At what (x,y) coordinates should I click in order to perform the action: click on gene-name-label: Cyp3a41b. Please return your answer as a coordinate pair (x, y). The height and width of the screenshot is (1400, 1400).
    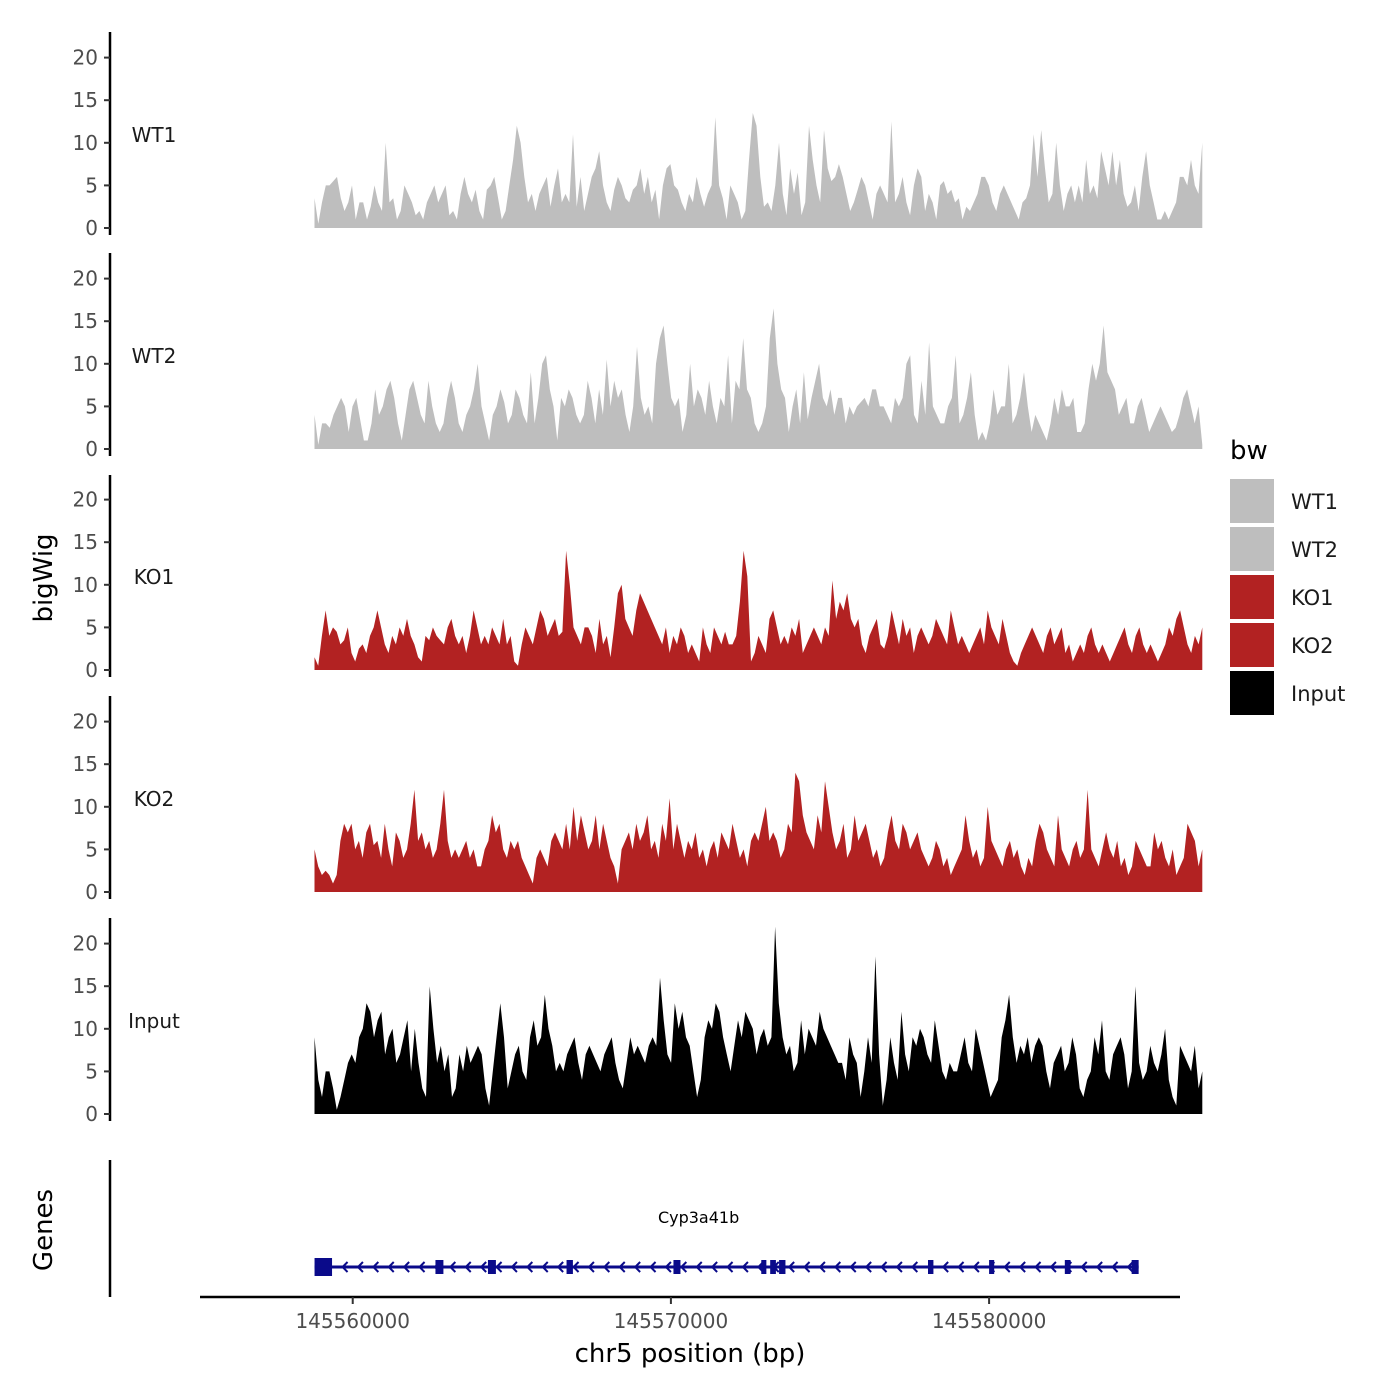
    Looking at the image, I should click on (698, 1217).